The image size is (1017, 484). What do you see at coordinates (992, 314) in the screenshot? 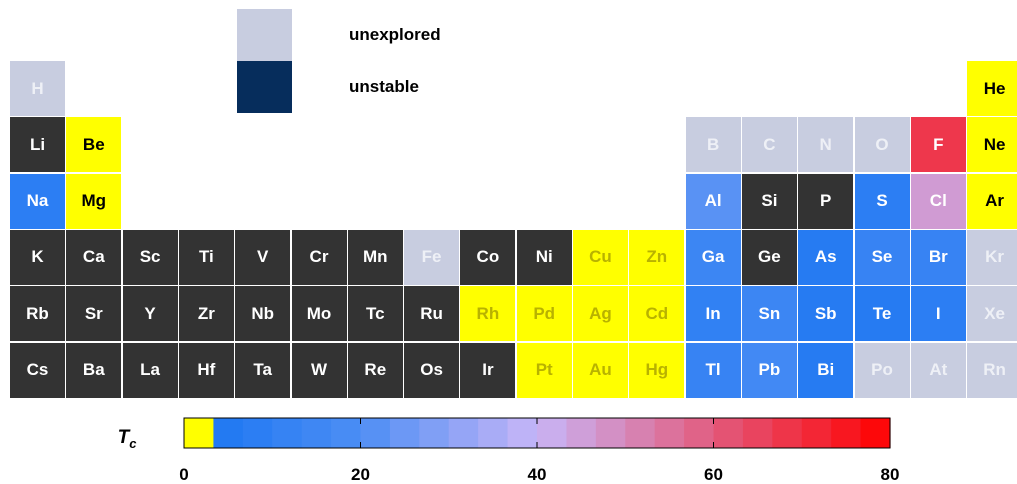
I see `element-cell-xe: Xe` at bounding box center [992, 314].